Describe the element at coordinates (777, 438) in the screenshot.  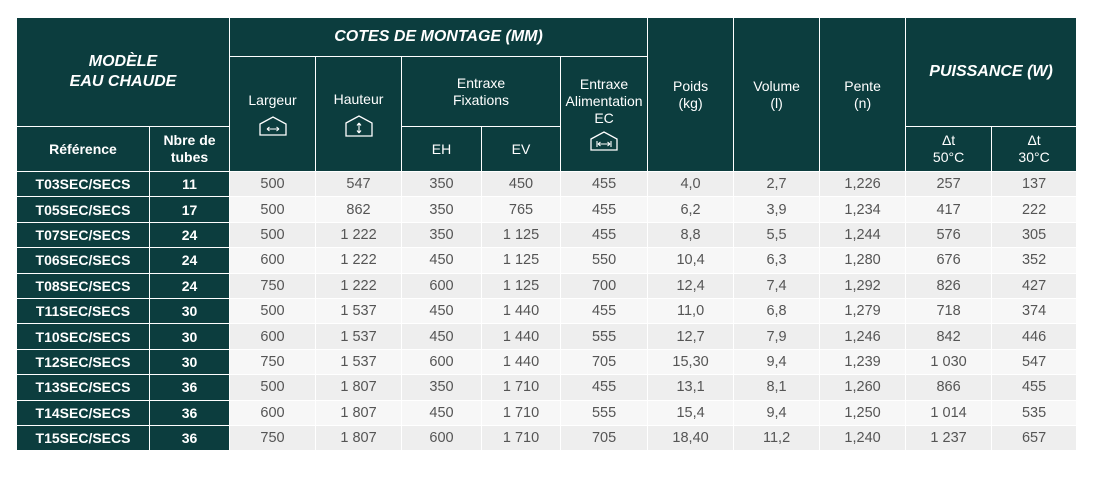
I see `volume-cell: 11,2` at that location.